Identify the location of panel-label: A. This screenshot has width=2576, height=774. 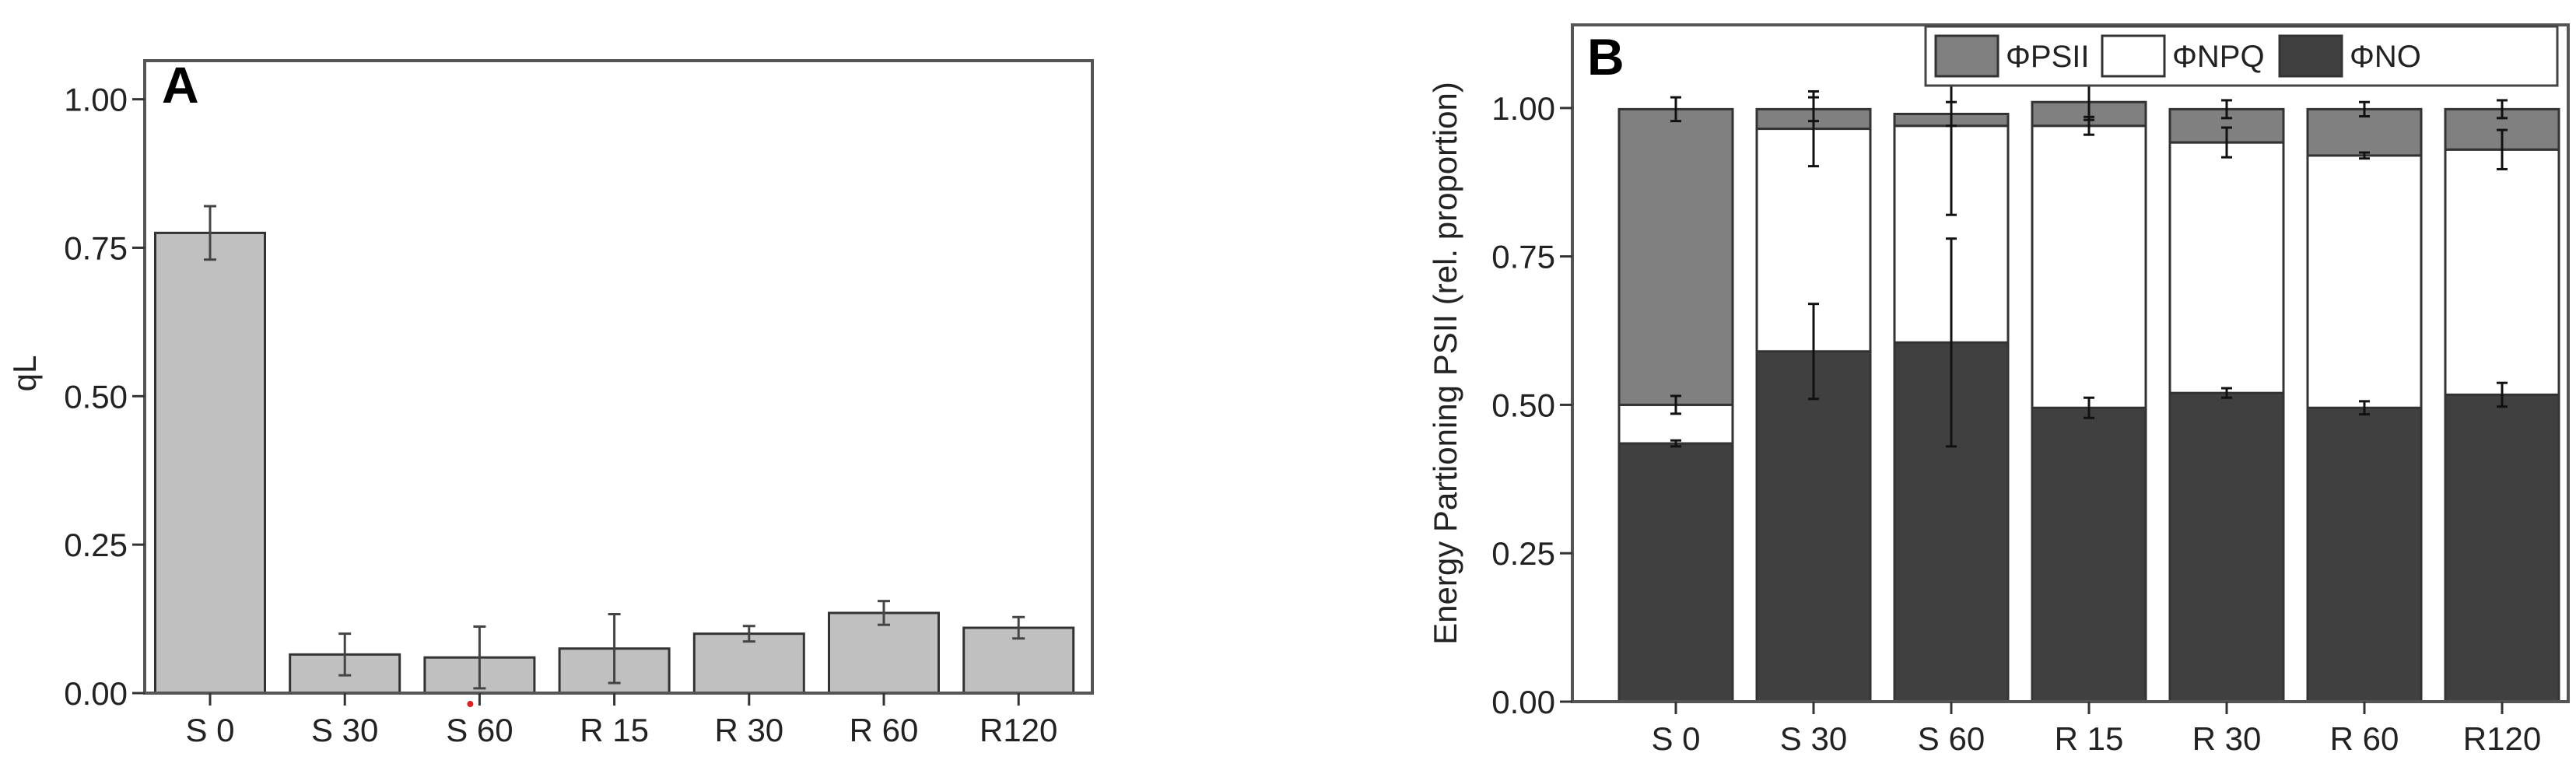
(181, 85).